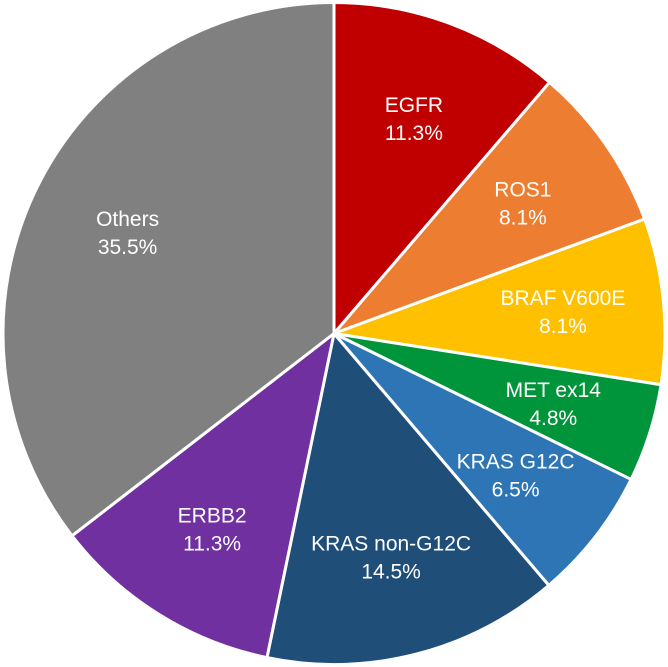  I want to click on slice-label-kras-non-g12c: KRAS non-G12C, so click(391, 543).